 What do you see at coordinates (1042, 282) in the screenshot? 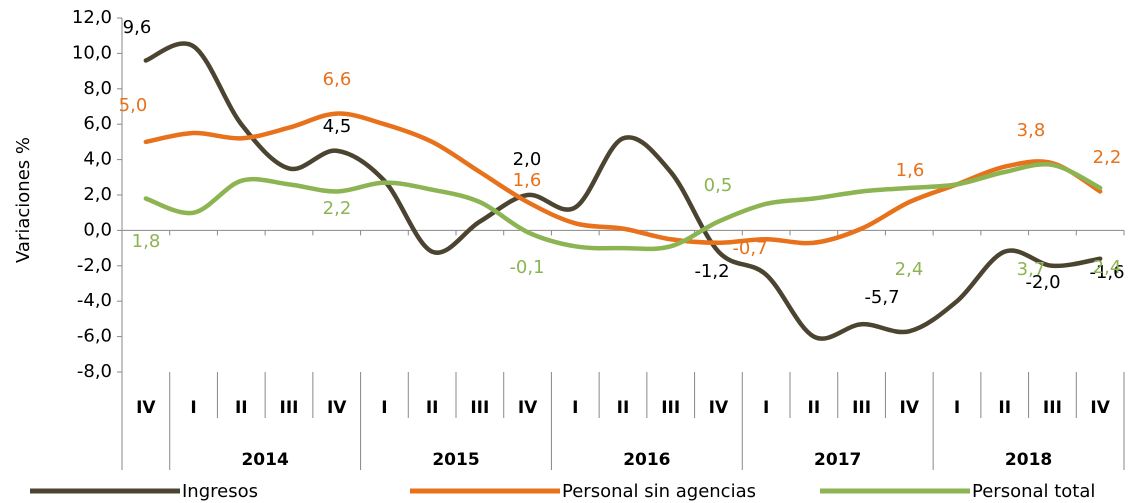
I see `data-label: -2,0` at bounding box center [1042, 282].